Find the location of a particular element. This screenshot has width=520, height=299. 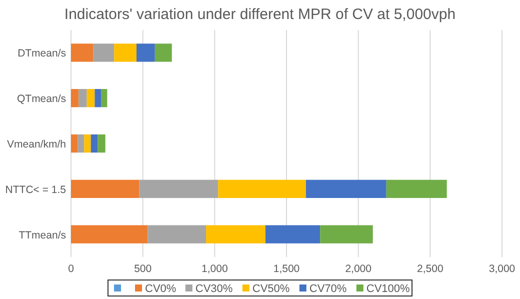

y-tick-label: DTmean/s is located at coordinates (42, 54).